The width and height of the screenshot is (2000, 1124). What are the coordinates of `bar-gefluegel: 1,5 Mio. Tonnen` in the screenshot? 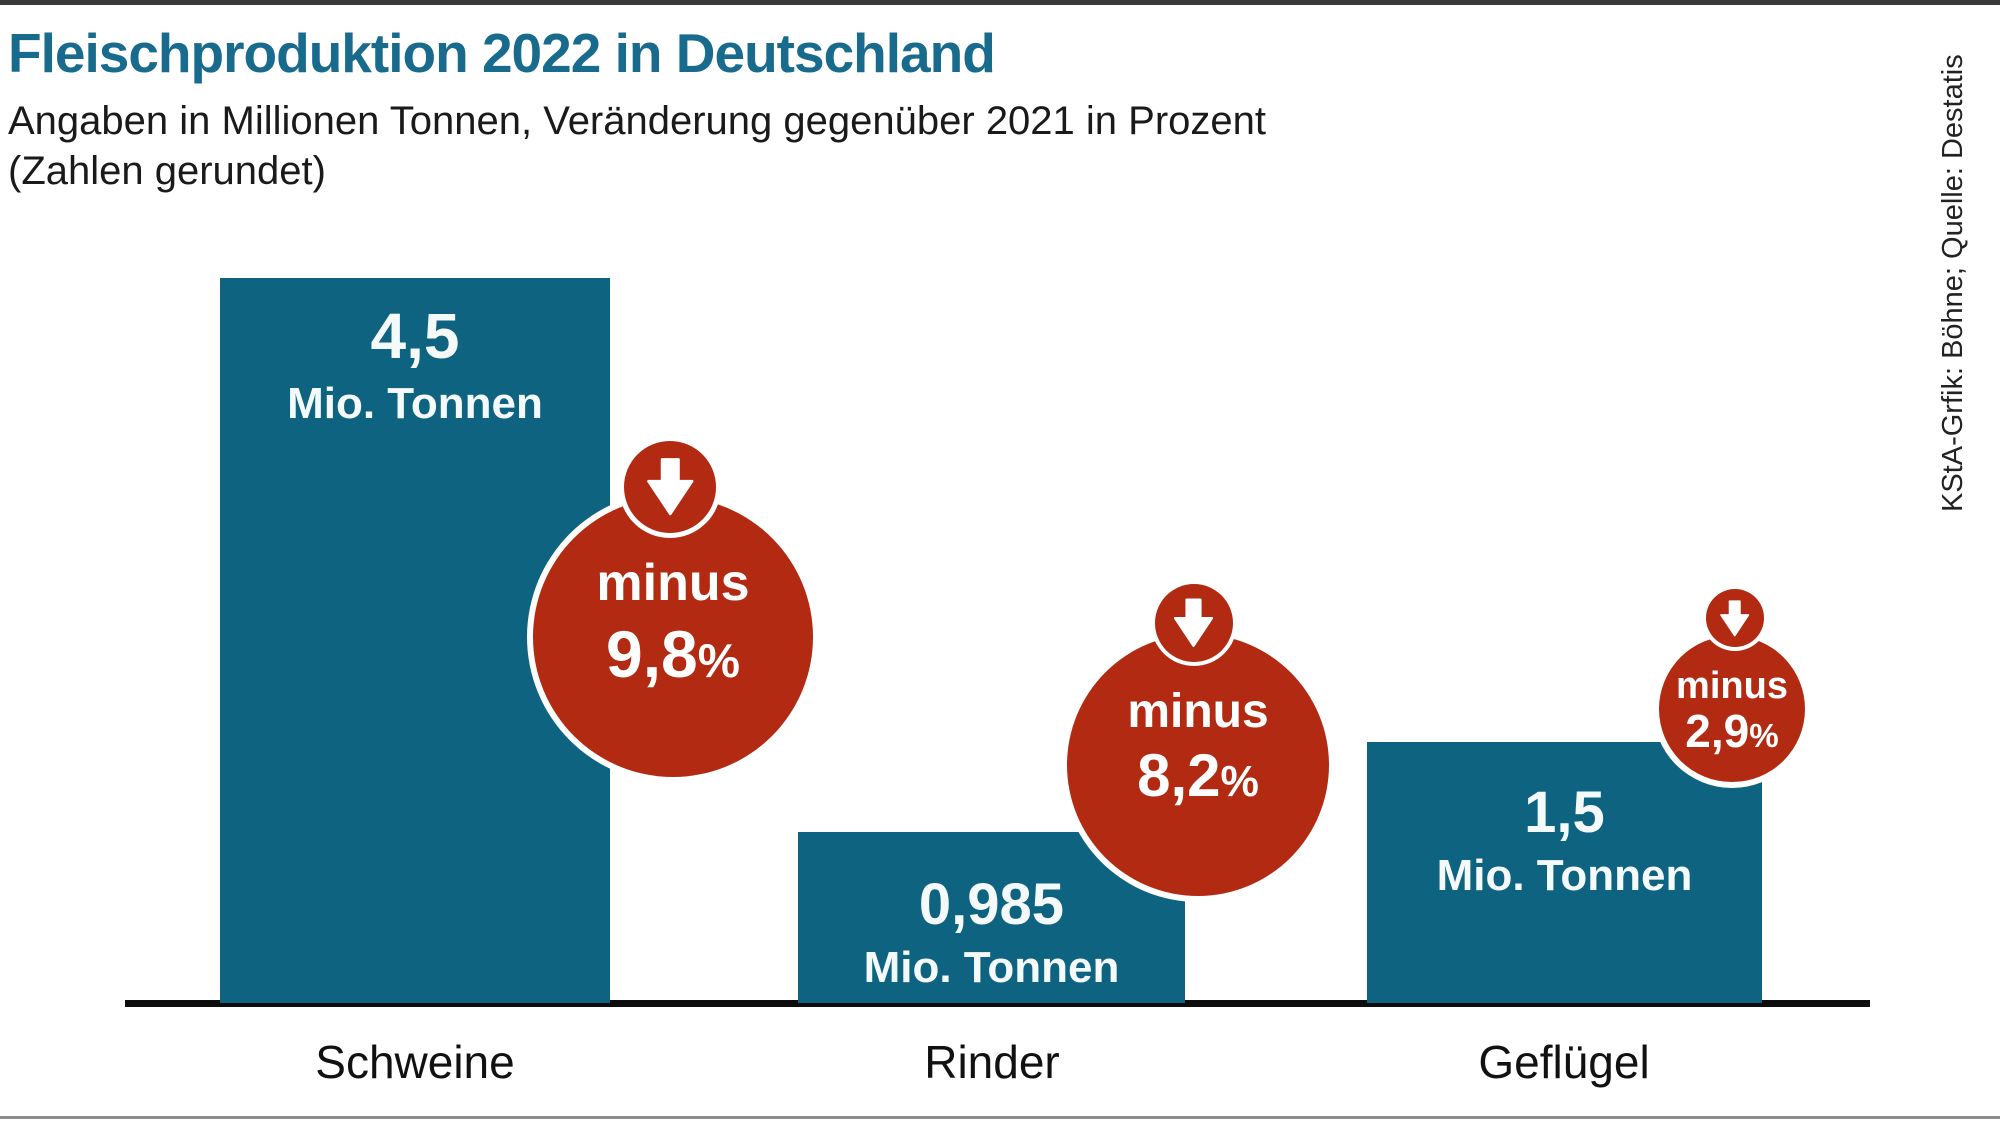 It's located at (1564, 872).